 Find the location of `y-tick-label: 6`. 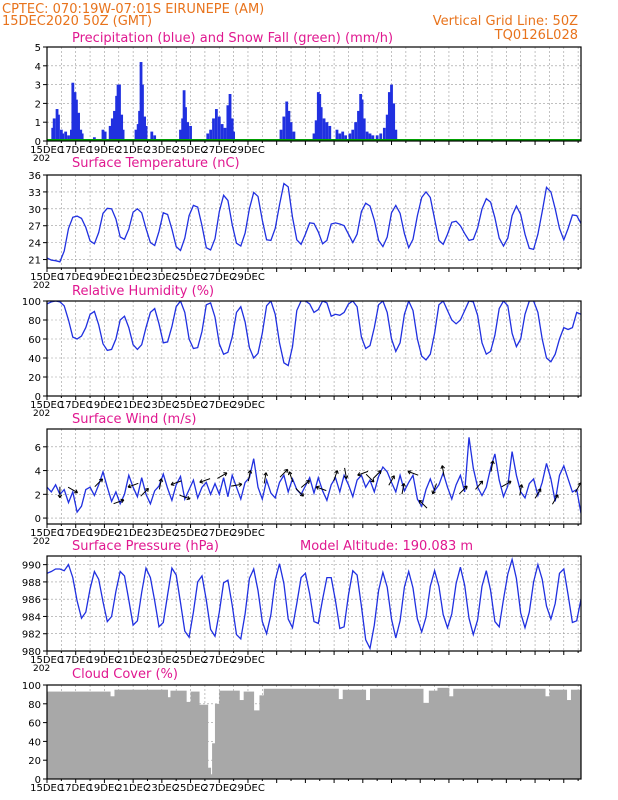

y-tick-label: 6 is located at coordinates (38, 448).